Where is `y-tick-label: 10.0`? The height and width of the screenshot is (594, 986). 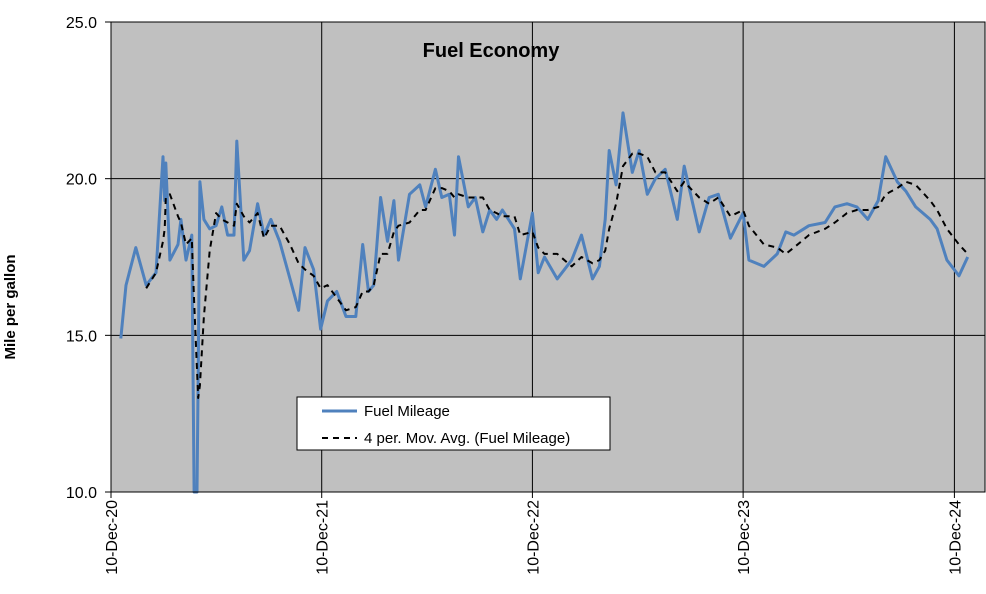 y-tick-label: 10.0 is located at coordinates (81, 493).